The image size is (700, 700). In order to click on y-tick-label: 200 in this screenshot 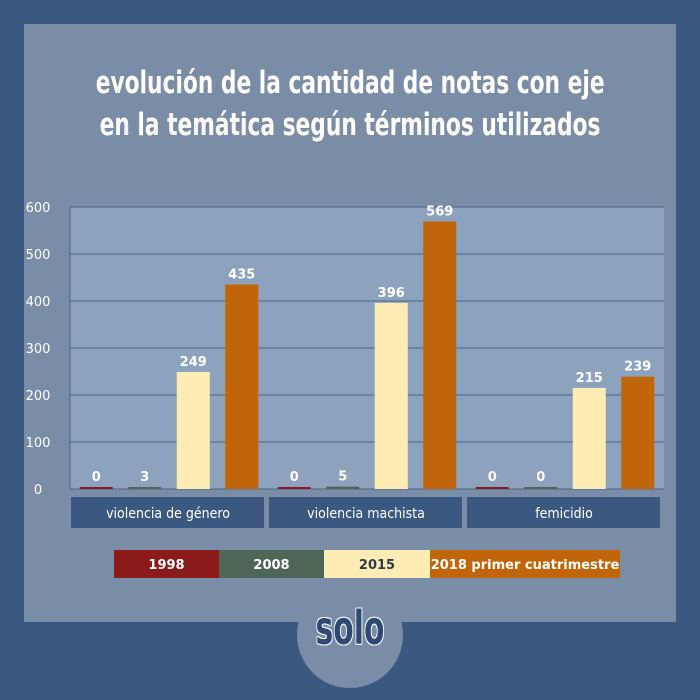, I will do `click(38, 396)`.